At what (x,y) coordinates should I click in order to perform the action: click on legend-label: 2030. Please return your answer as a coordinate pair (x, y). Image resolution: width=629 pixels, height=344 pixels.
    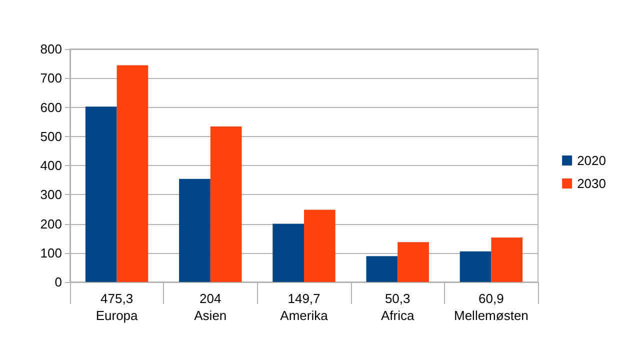
    Looking at the image, I should click on (591, 183).